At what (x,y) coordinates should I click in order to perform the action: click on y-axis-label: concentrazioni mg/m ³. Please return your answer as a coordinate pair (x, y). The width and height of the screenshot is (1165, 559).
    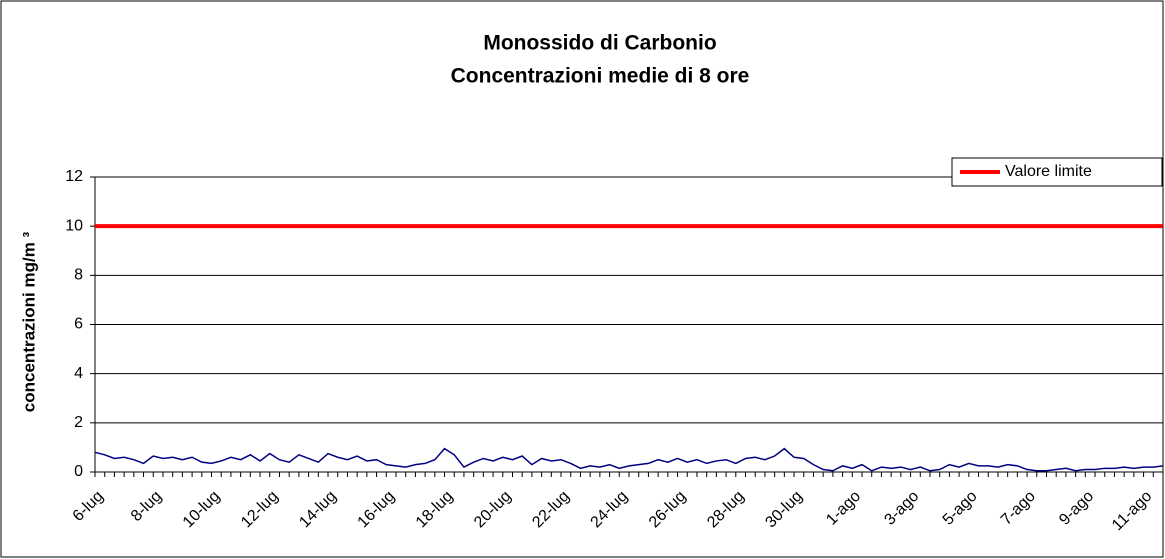
    Looking at the image, I should click on (28, 321).